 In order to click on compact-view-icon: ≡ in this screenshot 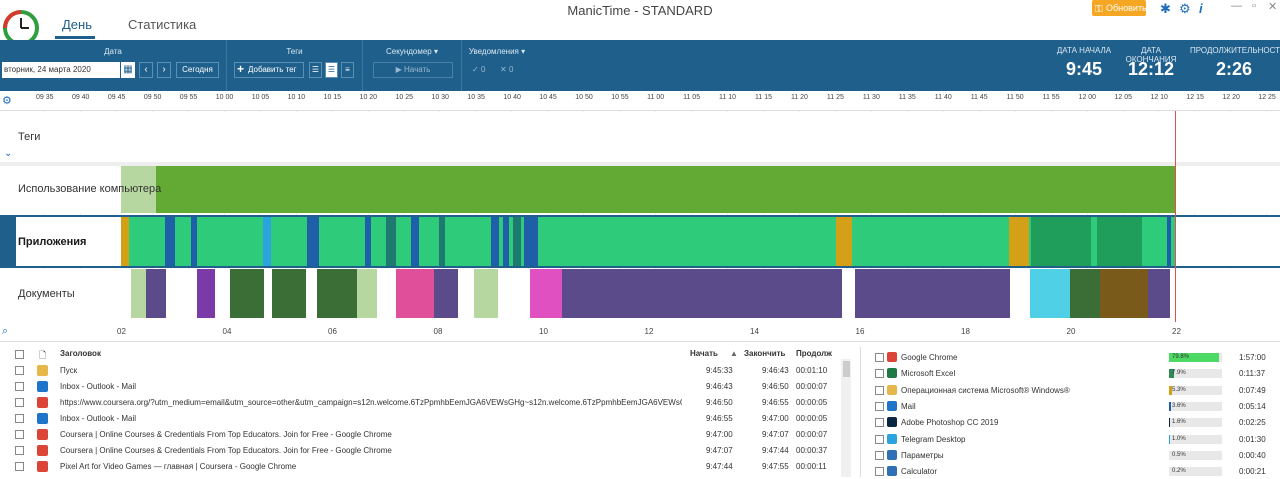, I will do `click(347, 70)`.